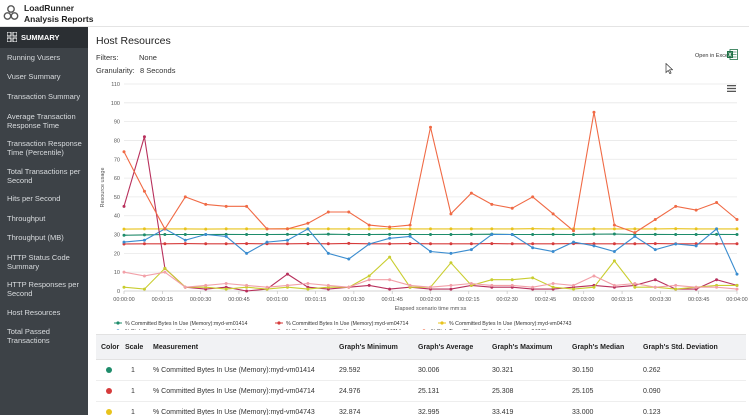 This screenshot has height=415, width=749. I want to click on sidebar-item-throughput-mb: Throughput (MB), so click(35, 237).